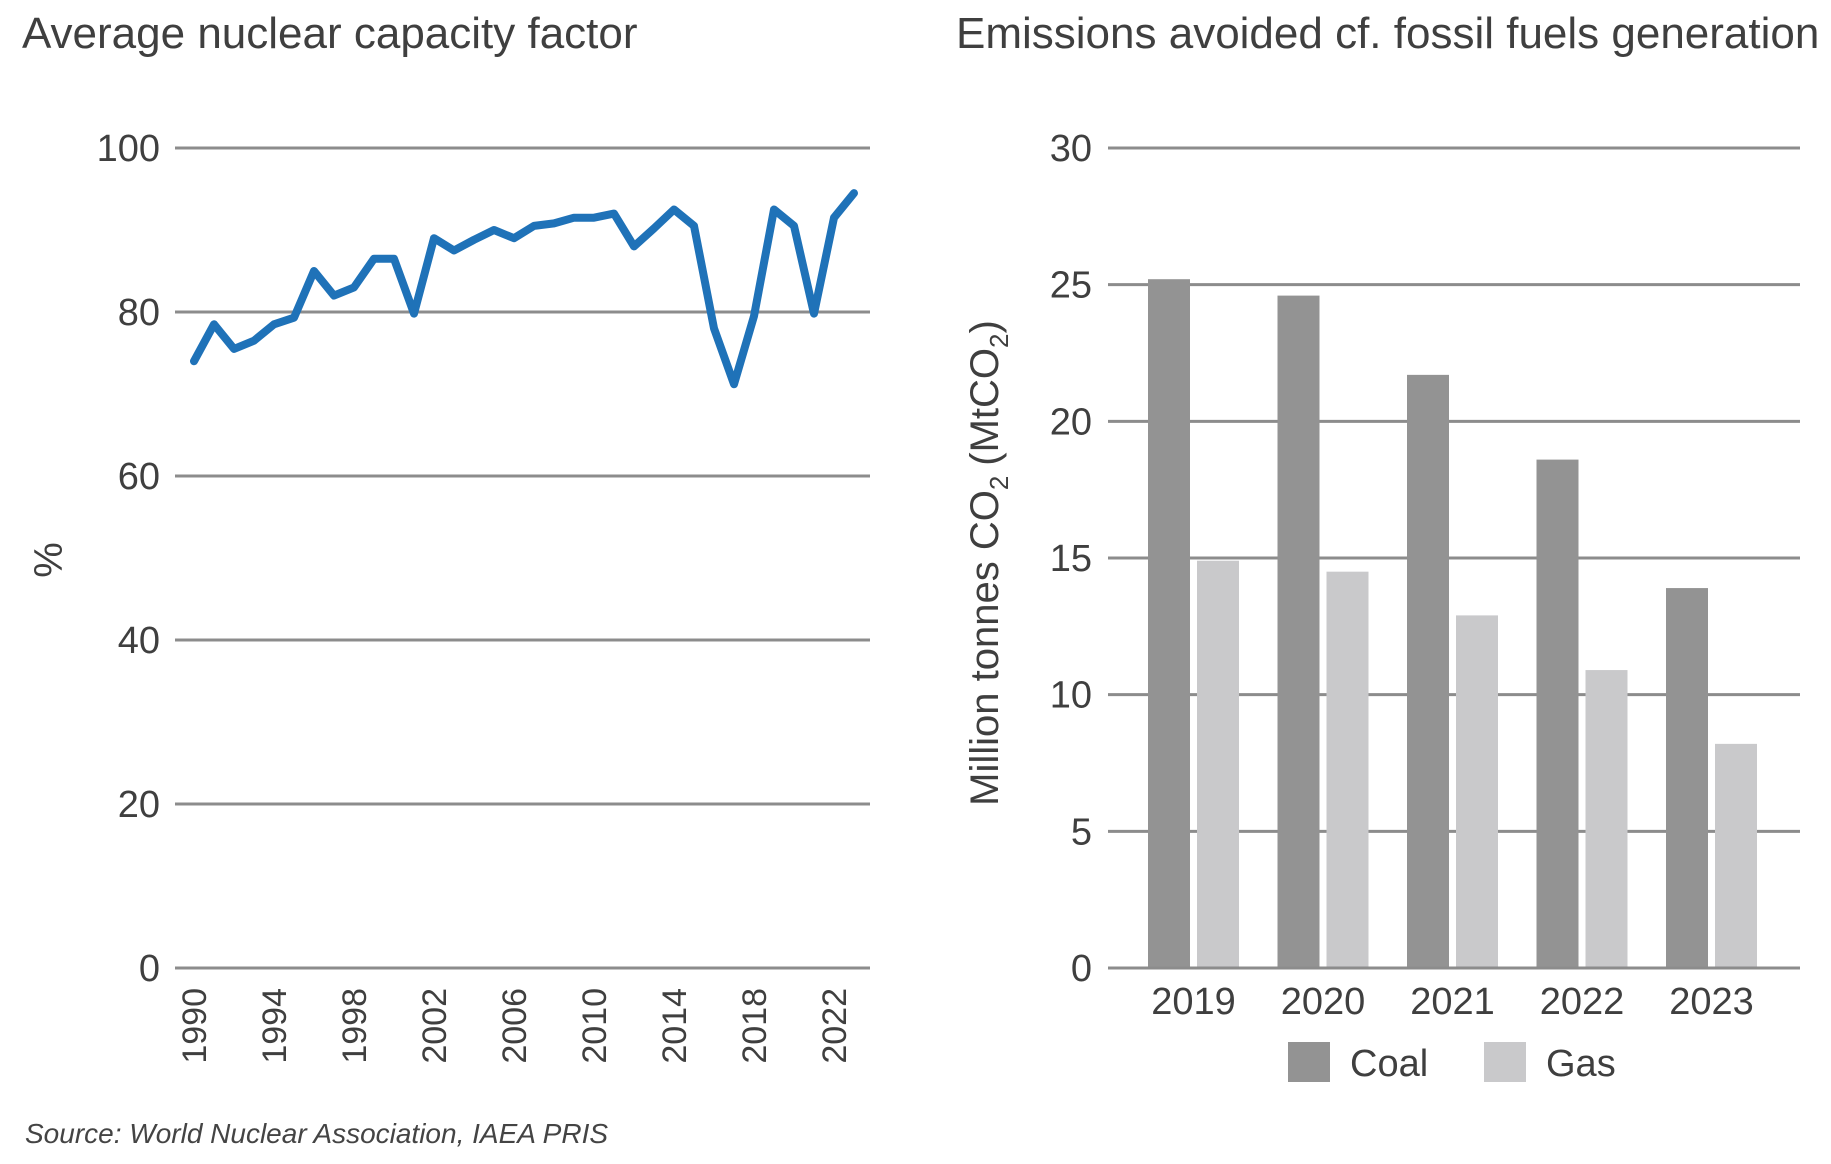 The height and width of the screenshot is (1164, 1831). Describe the element at coordinates (1736, 855) in the screenshot. I see `gas-bar-2023` at that location.